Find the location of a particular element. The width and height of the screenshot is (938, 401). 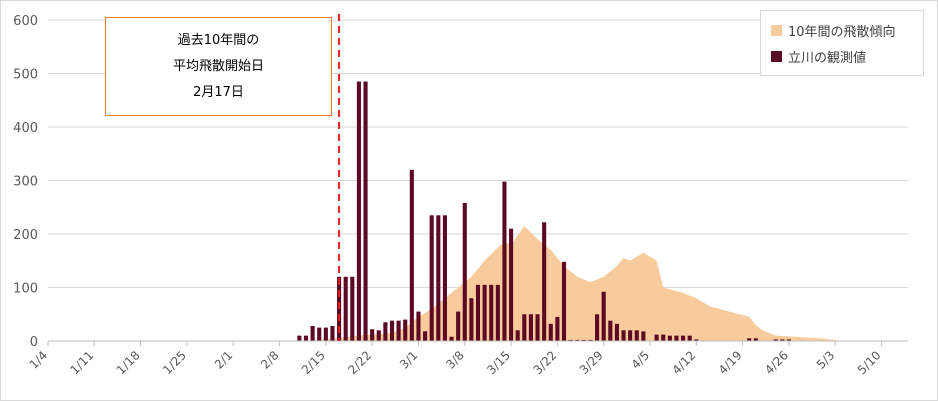

y-tick-label-300: 300 is located at coordinates (25, 182).